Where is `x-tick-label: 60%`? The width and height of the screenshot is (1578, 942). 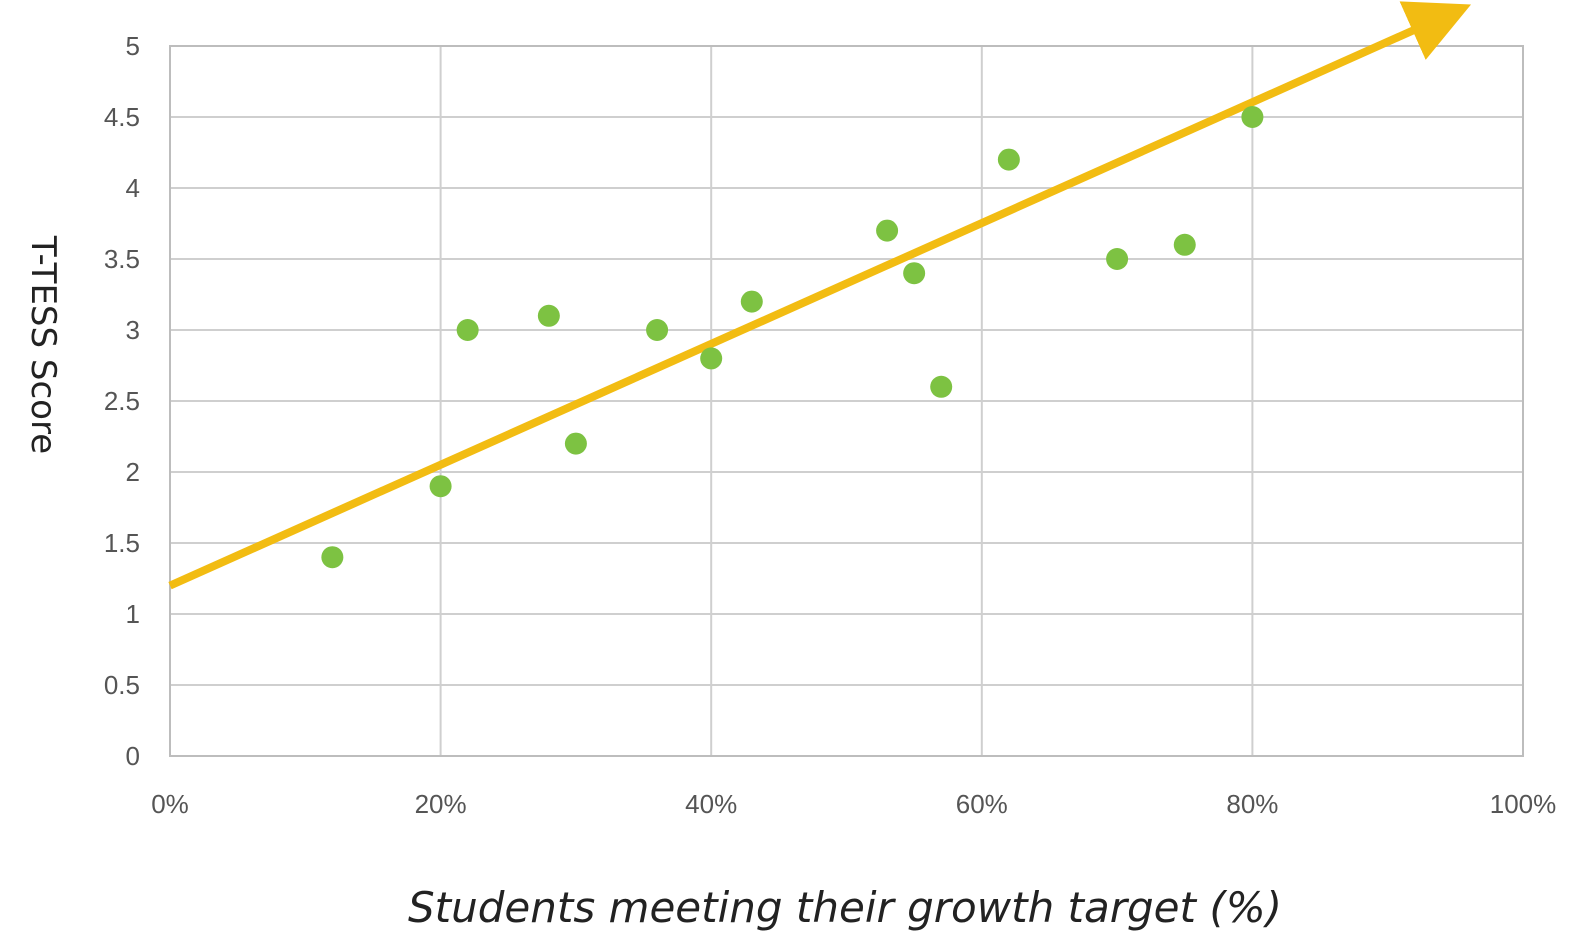 x-tick-label: 60% is located at coordinates (982, 804).